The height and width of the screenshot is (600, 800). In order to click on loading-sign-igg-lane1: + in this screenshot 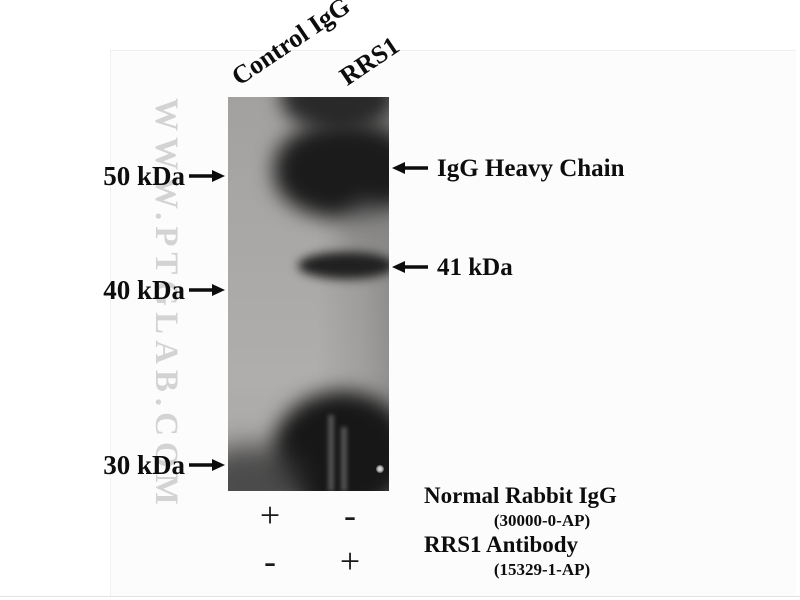, I will do `click(270, 515)`.